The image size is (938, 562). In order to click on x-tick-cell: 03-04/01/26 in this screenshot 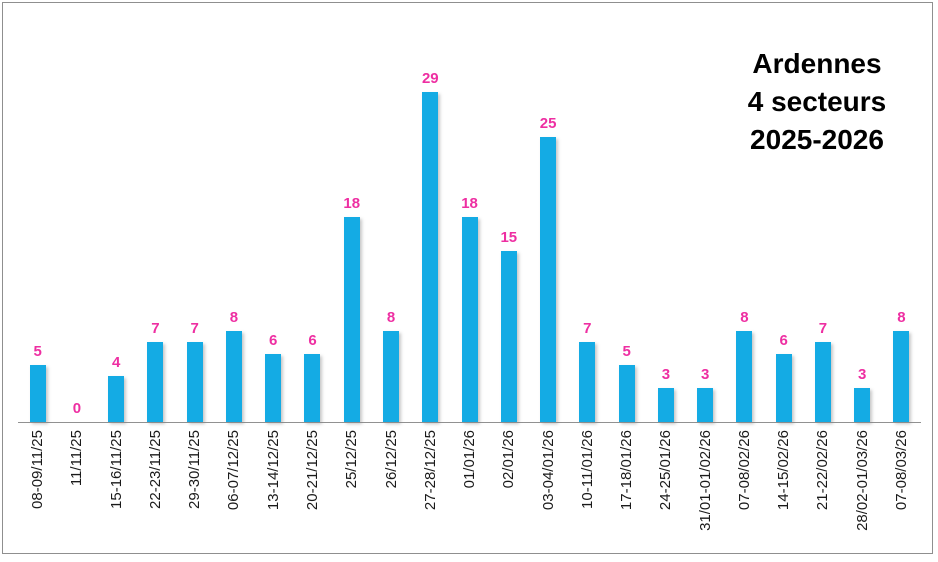, I will do `click(547, 477)`.